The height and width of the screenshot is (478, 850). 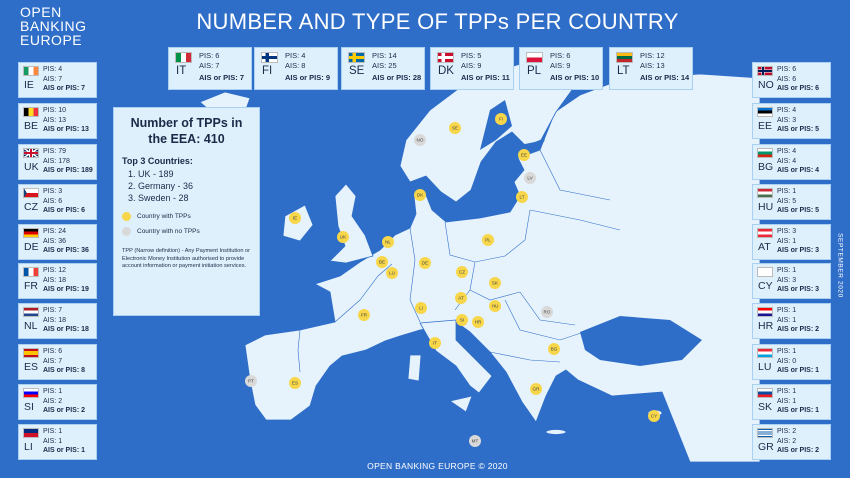 What do you see at coordinates (382, 262) in the screenshot?
I see `marker-code: BE` at bounding box center [382, 262].